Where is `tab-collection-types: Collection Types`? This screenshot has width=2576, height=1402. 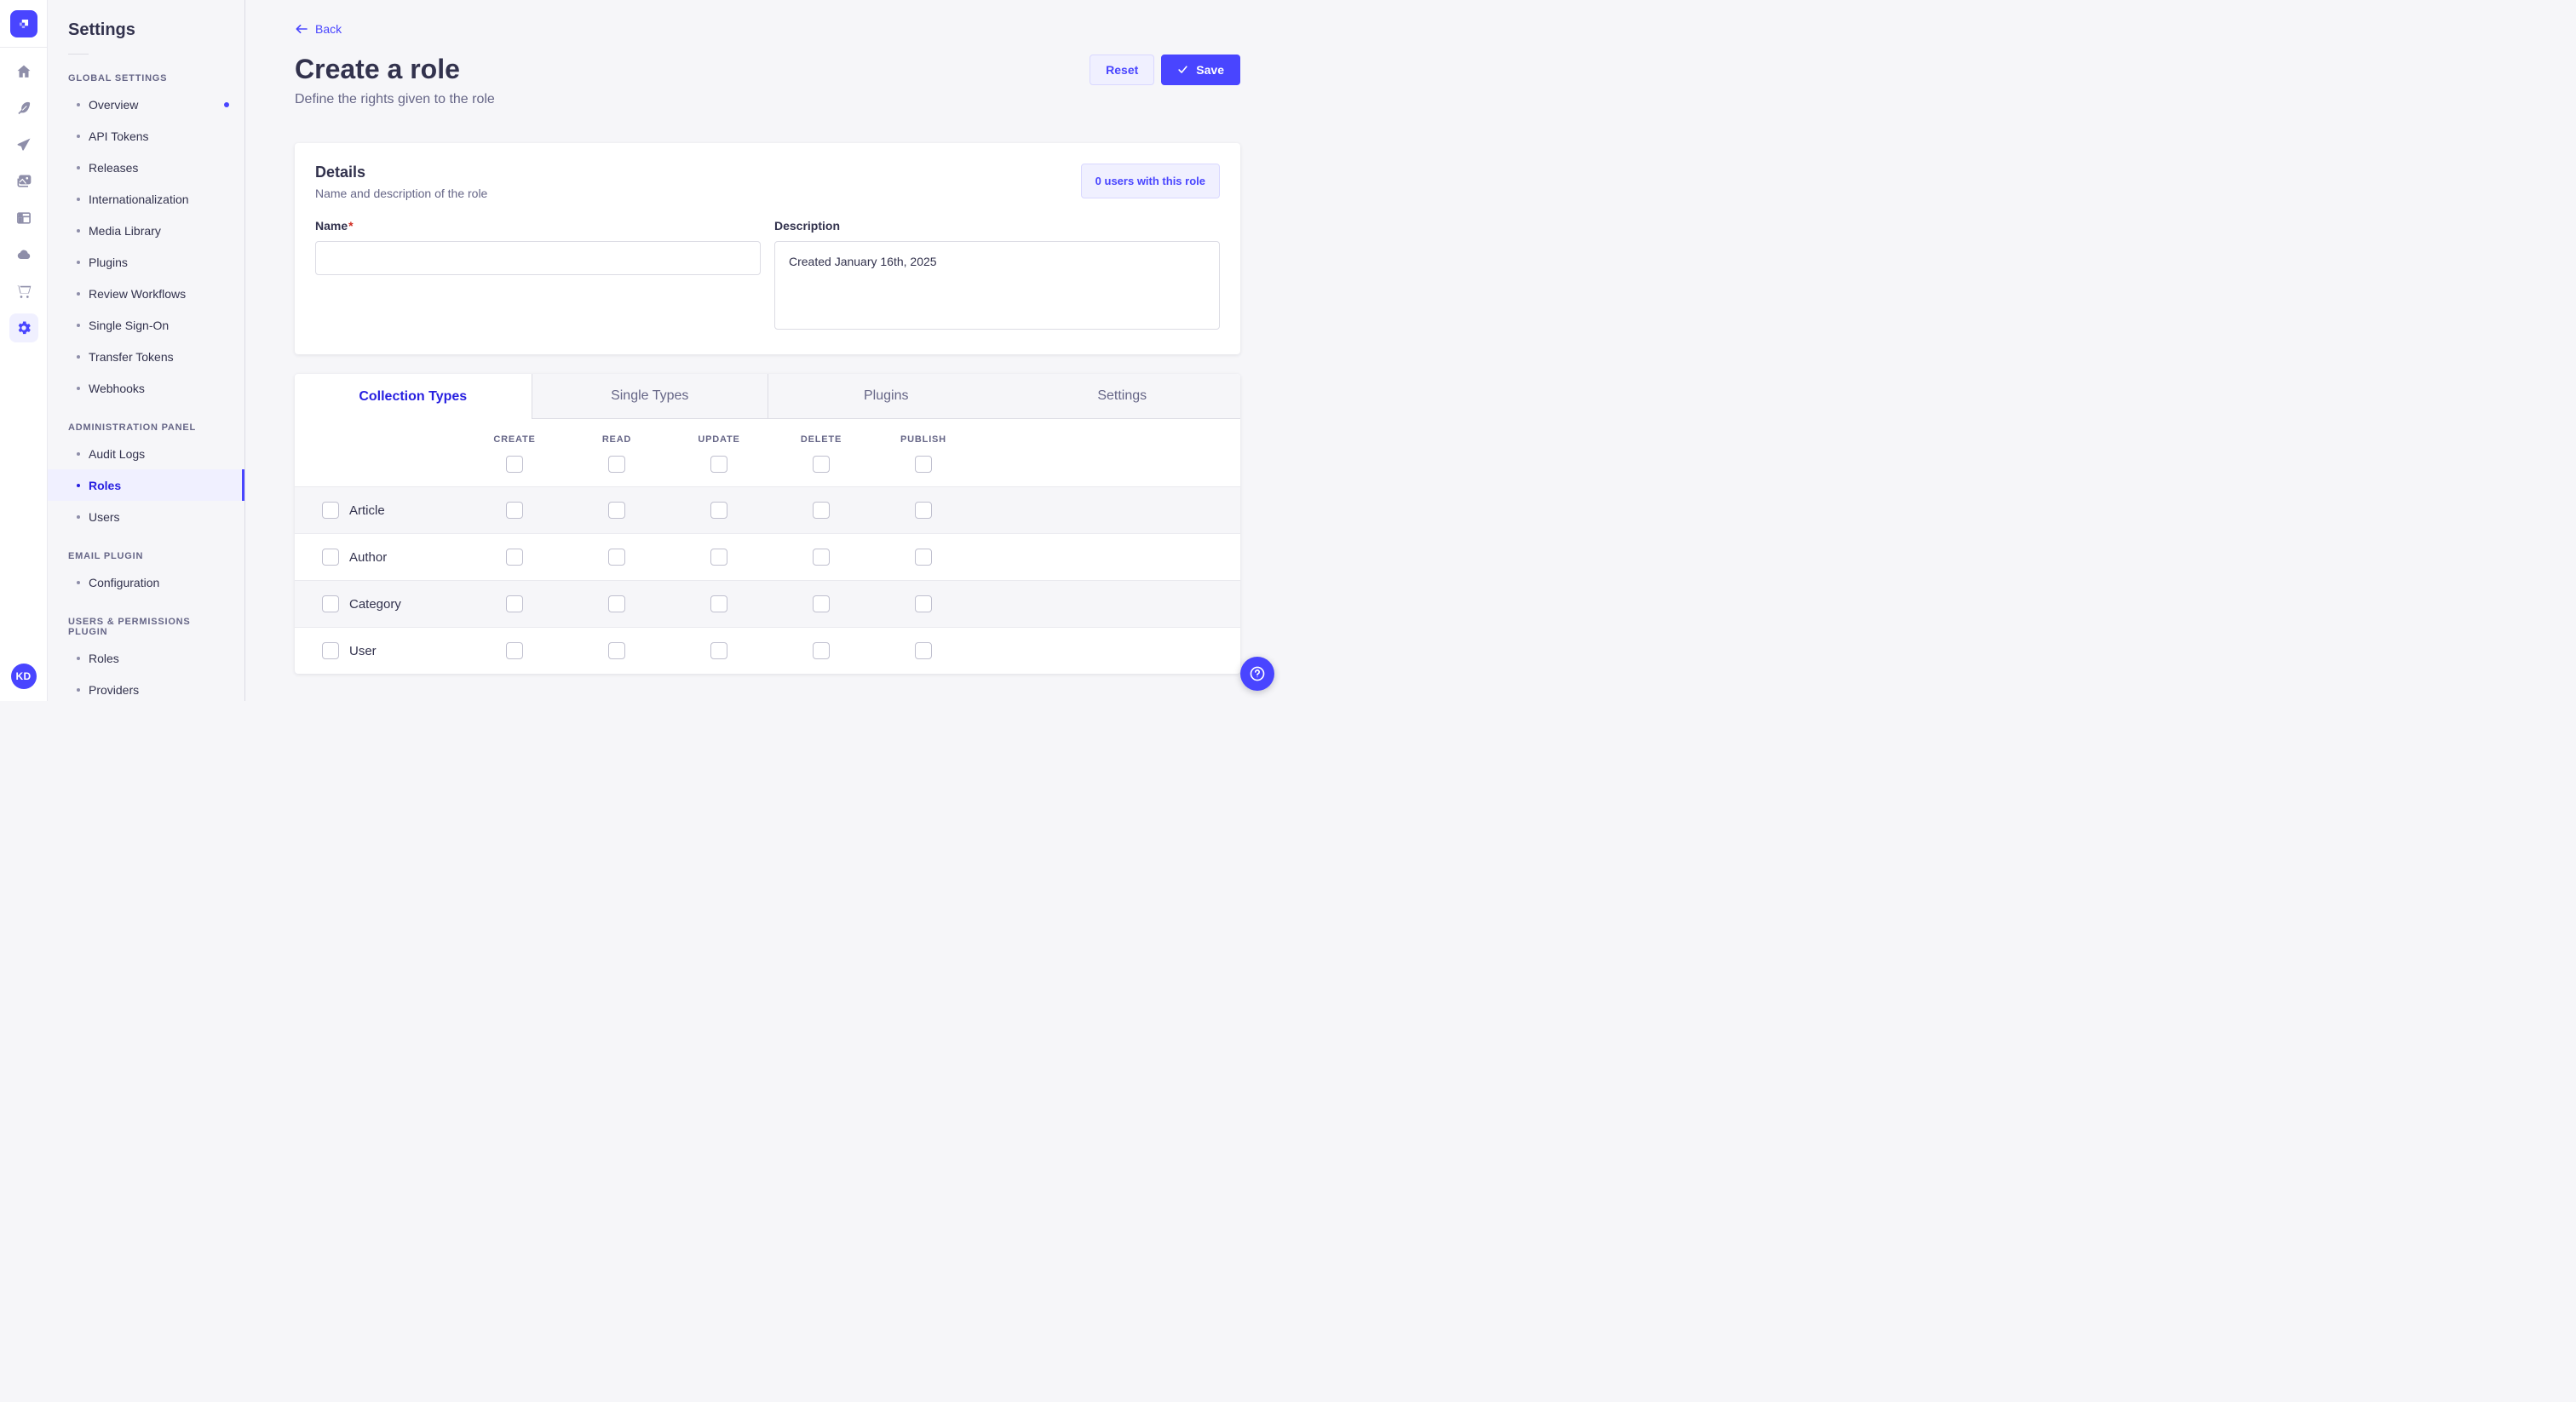
tab-collection-types: Collection Types is located at coordinates (414, 396).